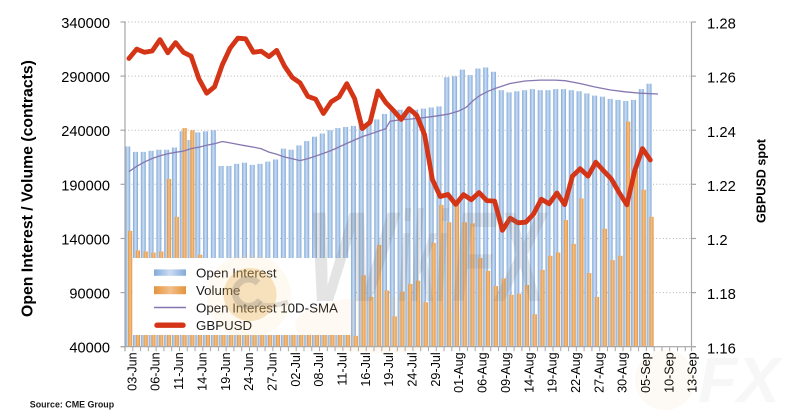 The width and height of the screenshot is (788, 420). What do you see at coordinates (273, 371) in the screenshot?
I see `svg-text: 27-Jun` at bounding box center [273, 371].